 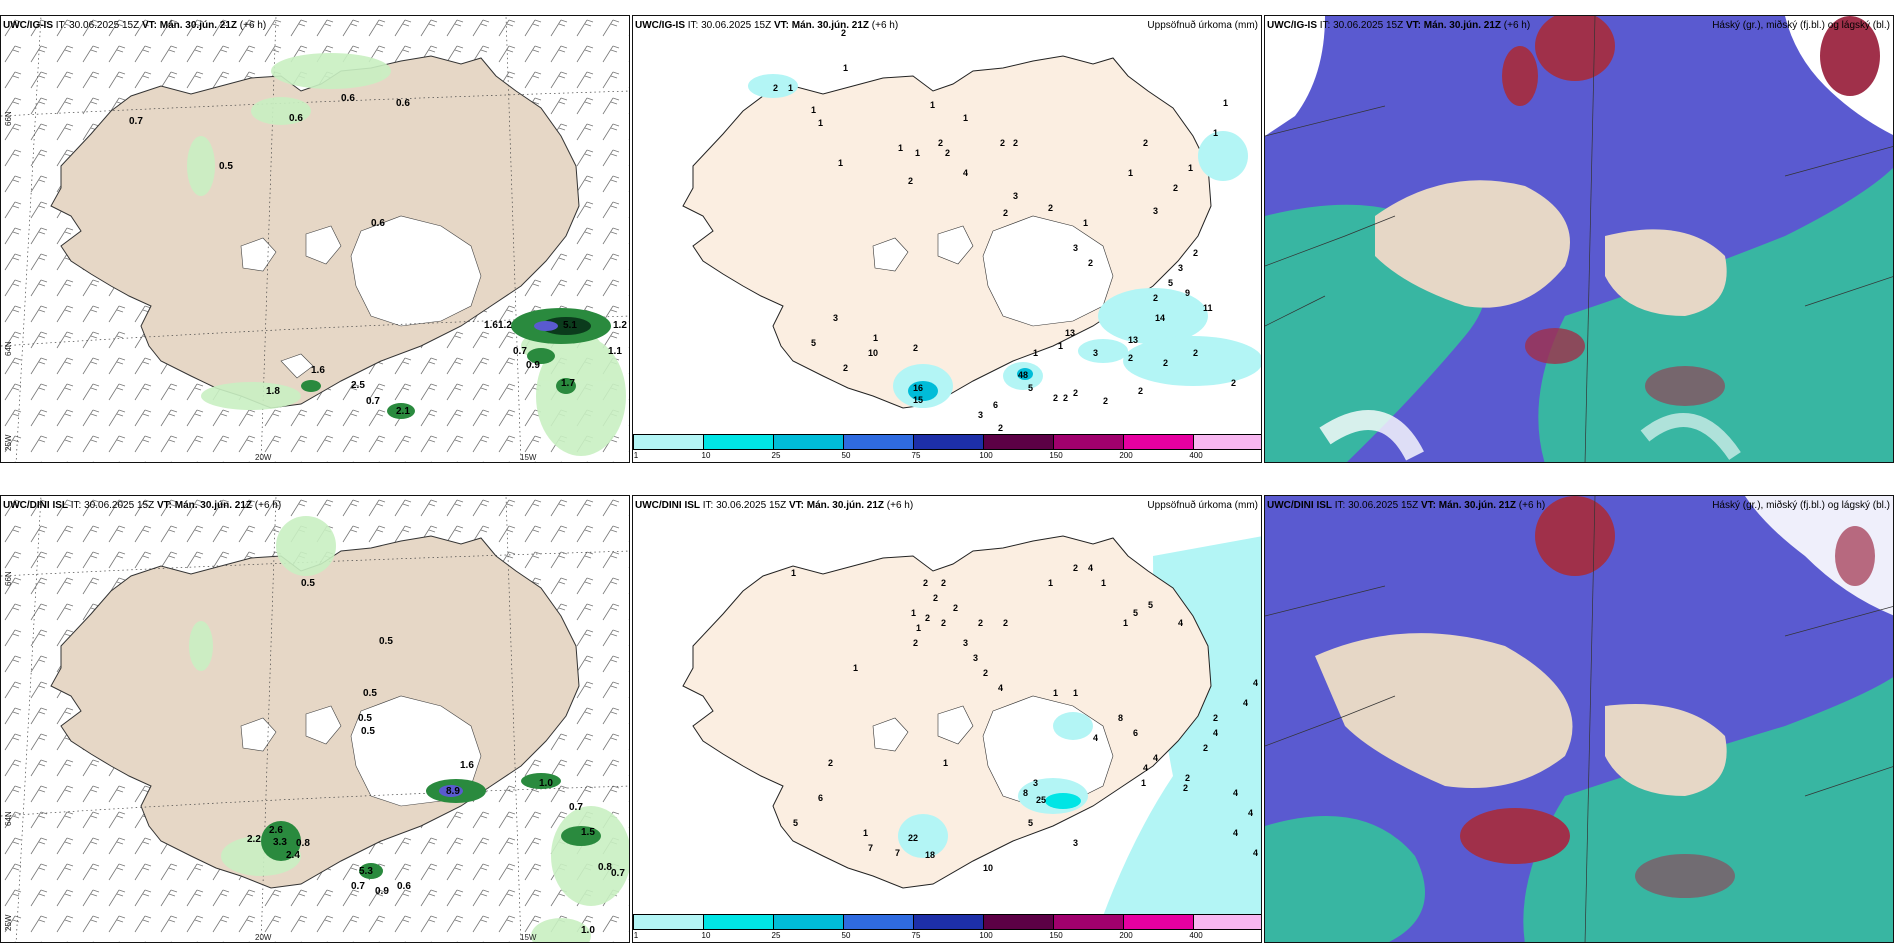 I want to click on tm-label: 5, so click(x=1170, y=283).